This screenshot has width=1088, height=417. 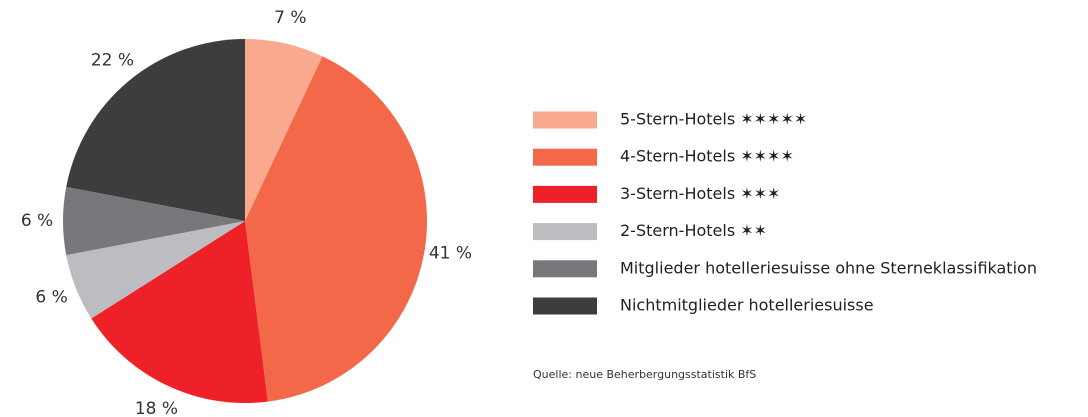 I want to click on legend-label: Nichtmitglieder hotelleriesuisse, so click(x=747, y=305).